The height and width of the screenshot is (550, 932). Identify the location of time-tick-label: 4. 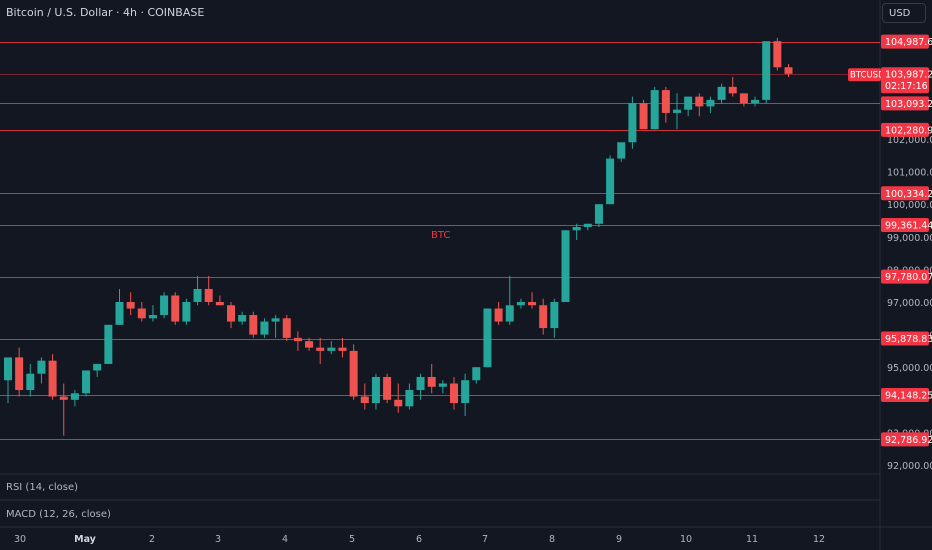
(285, 539).